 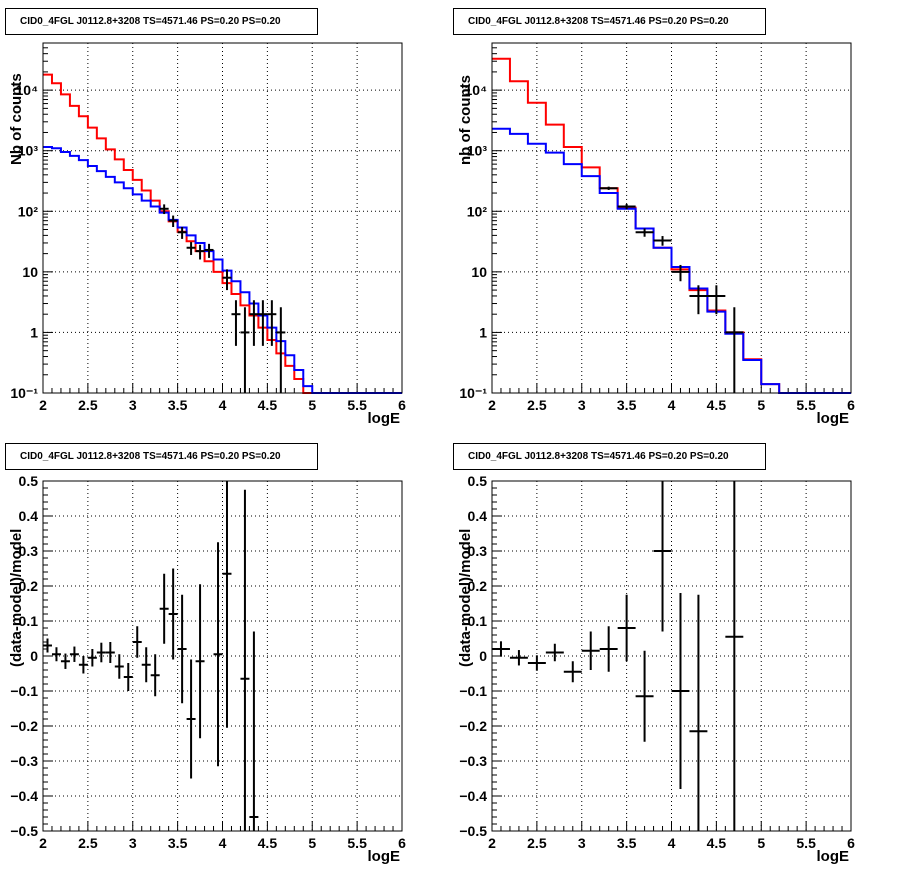 I want to click on y-axis-title: nb of counts, so click(x=465, y=120).